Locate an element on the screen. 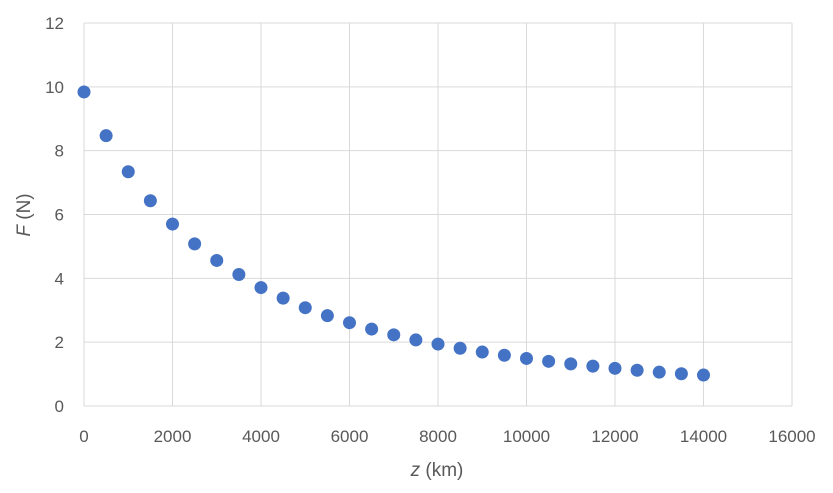 The width and height of the screenshot is (833, 493). y-tick-label: 8 is located at coordinates (59, 151).